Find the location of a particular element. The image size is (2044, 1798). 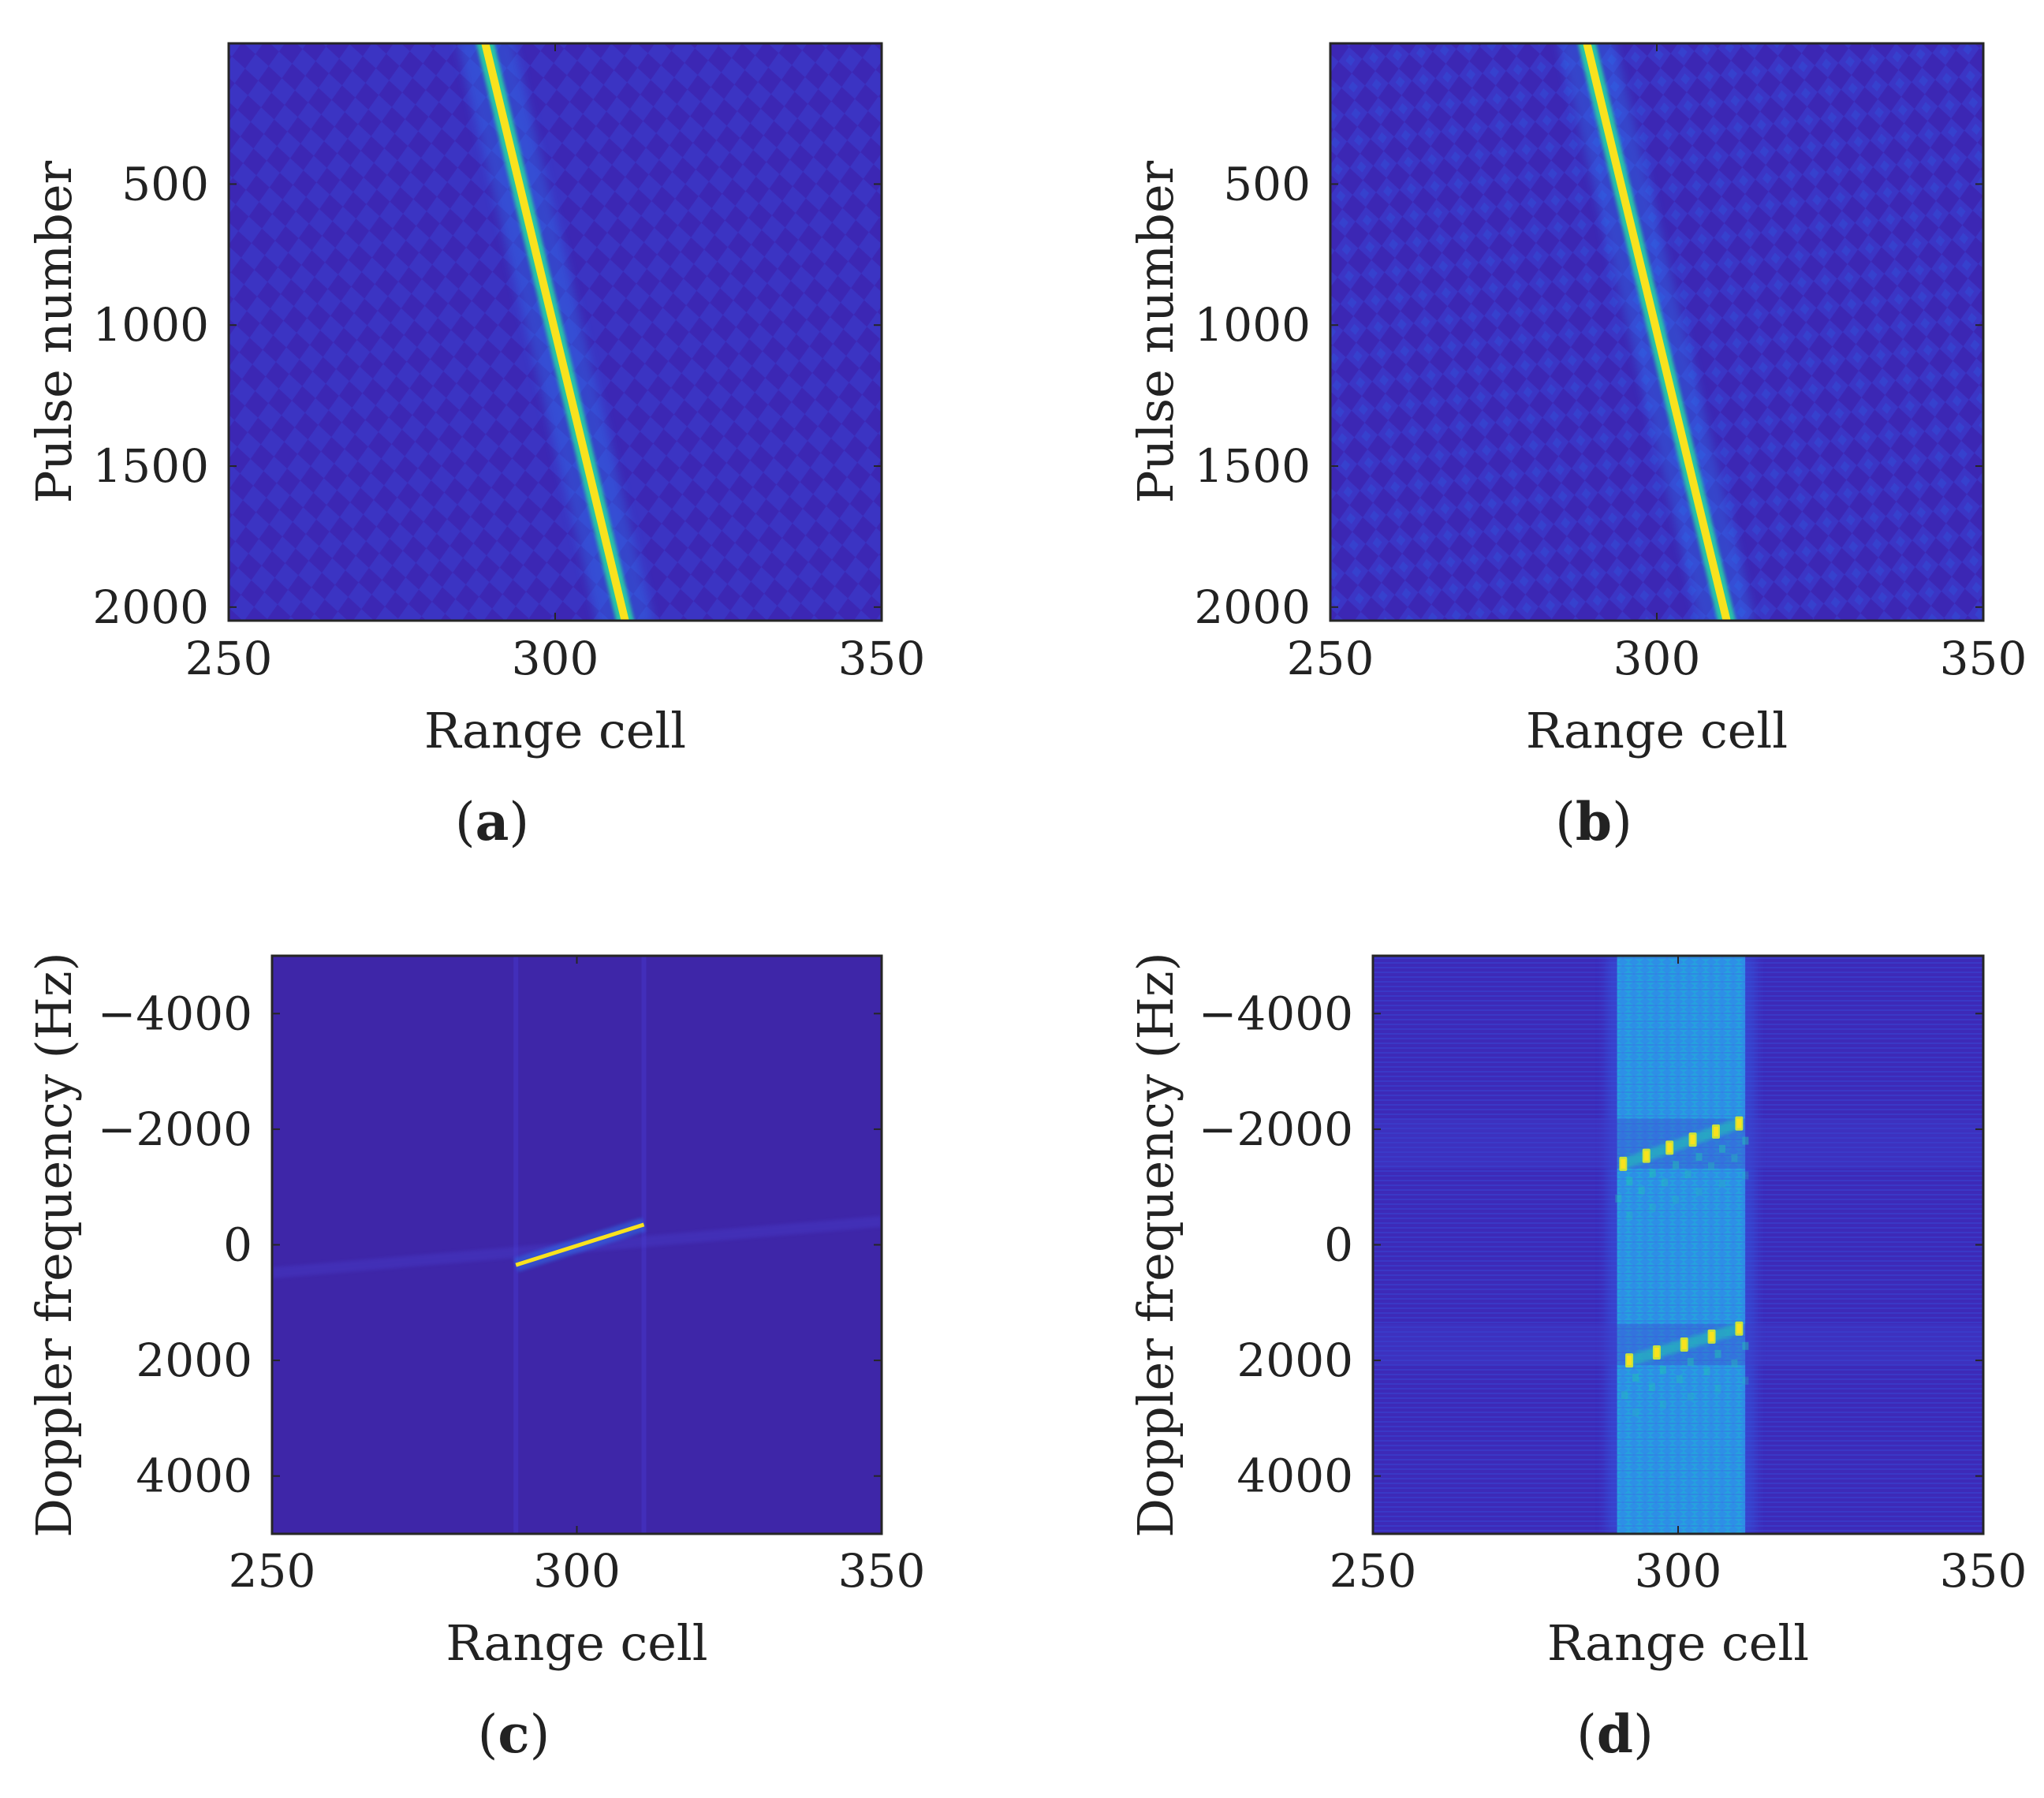

panel-label-part: c is located at coordinates (513, 1734).